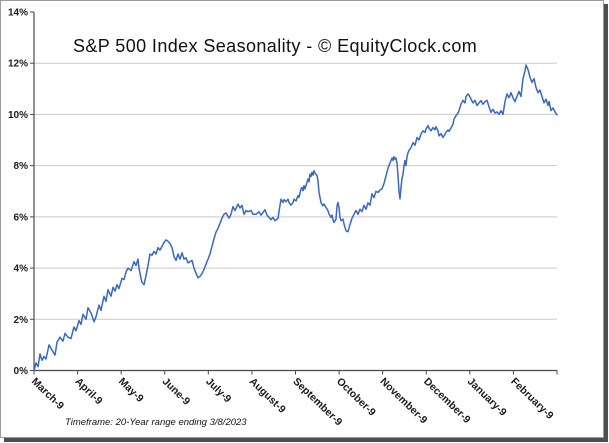  What do you see at coordinates (356, 397) in the screenshot?
I see `x-axis-label: October-9` at bounding box center [356, 397].